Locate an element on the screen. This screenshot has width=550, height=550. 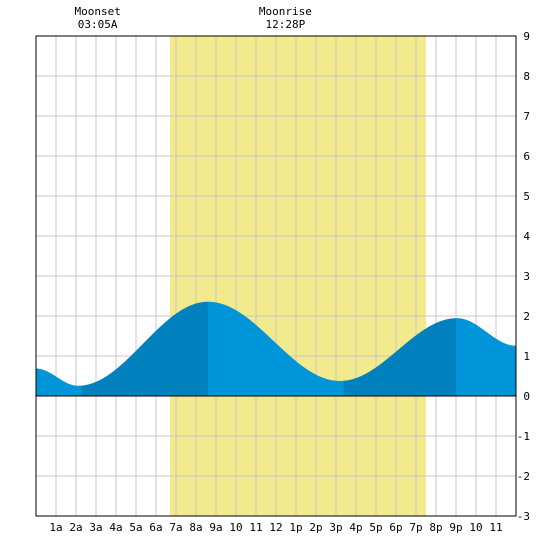
x-tick-label: 5p is located at coordinates (375, 527).